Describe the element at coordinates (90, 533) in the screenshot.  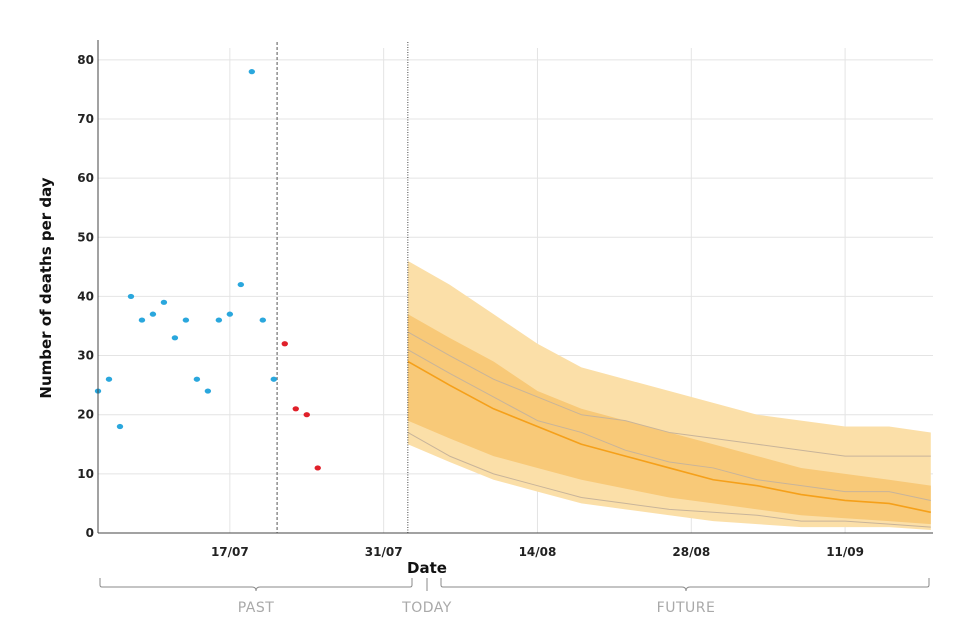
I see `y-tick-label: 0` at that location.